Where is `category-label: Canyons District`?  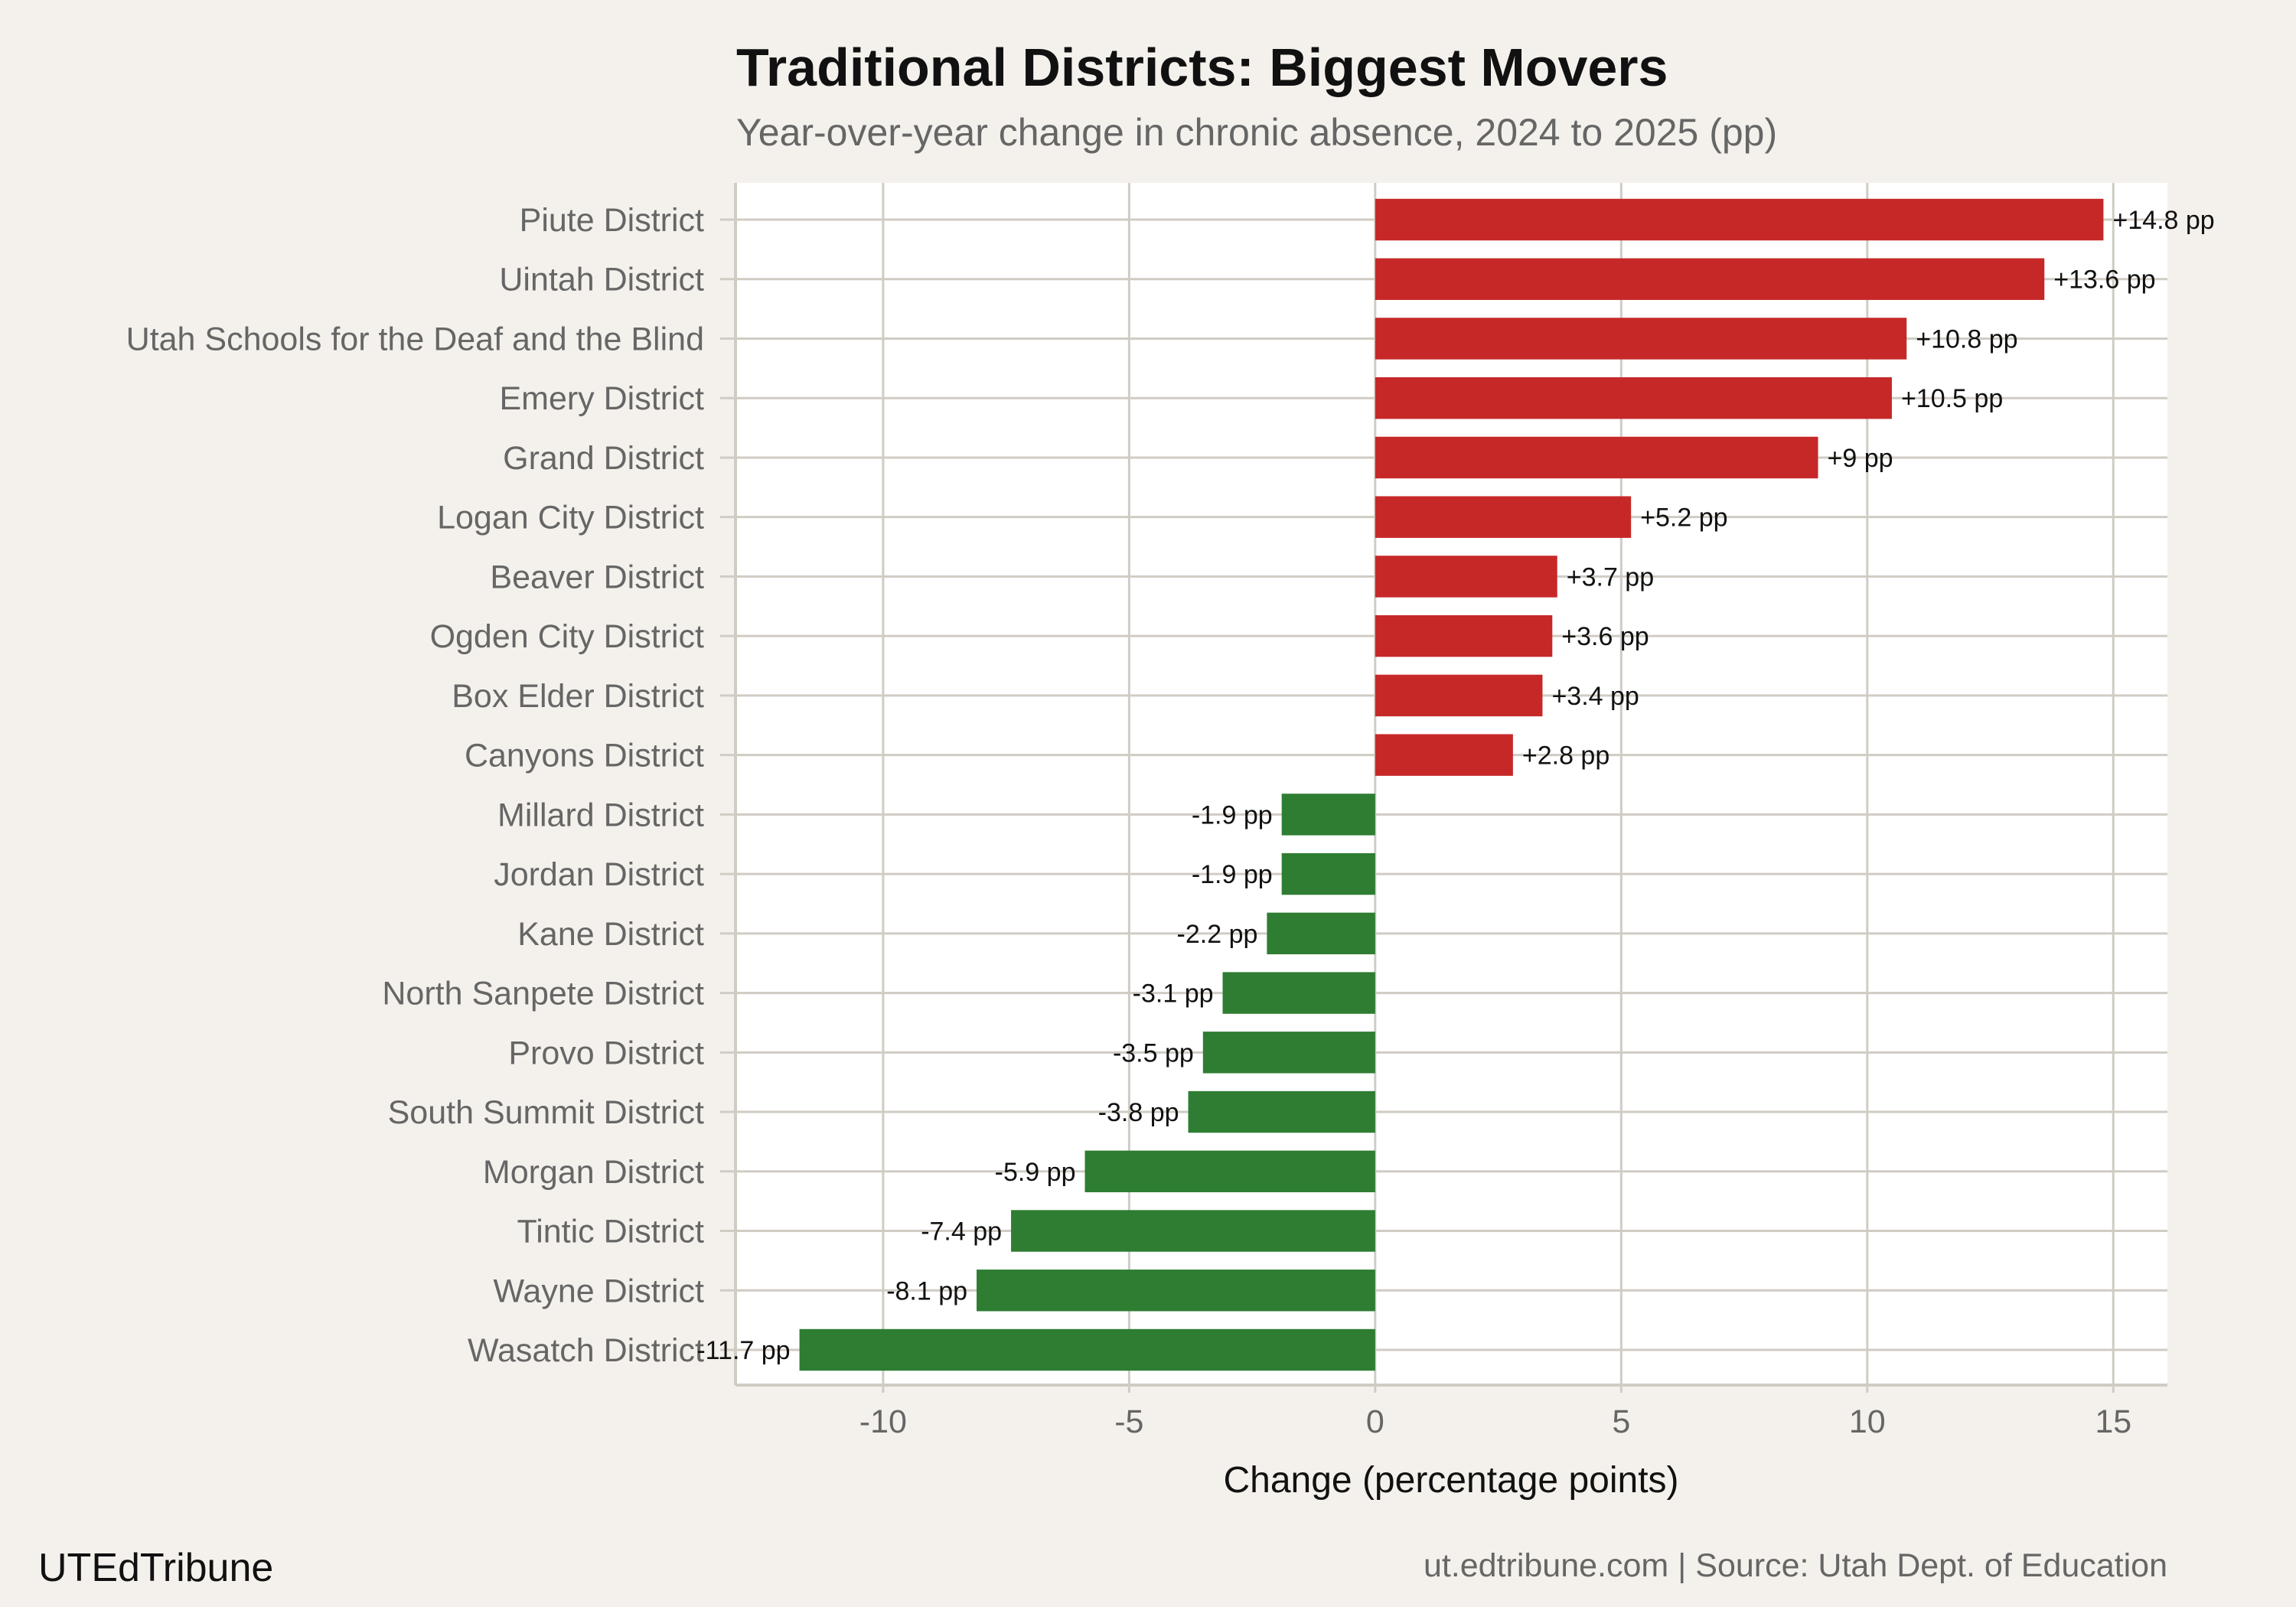
category-label: Canyons District is located at coordinates (584, 756).